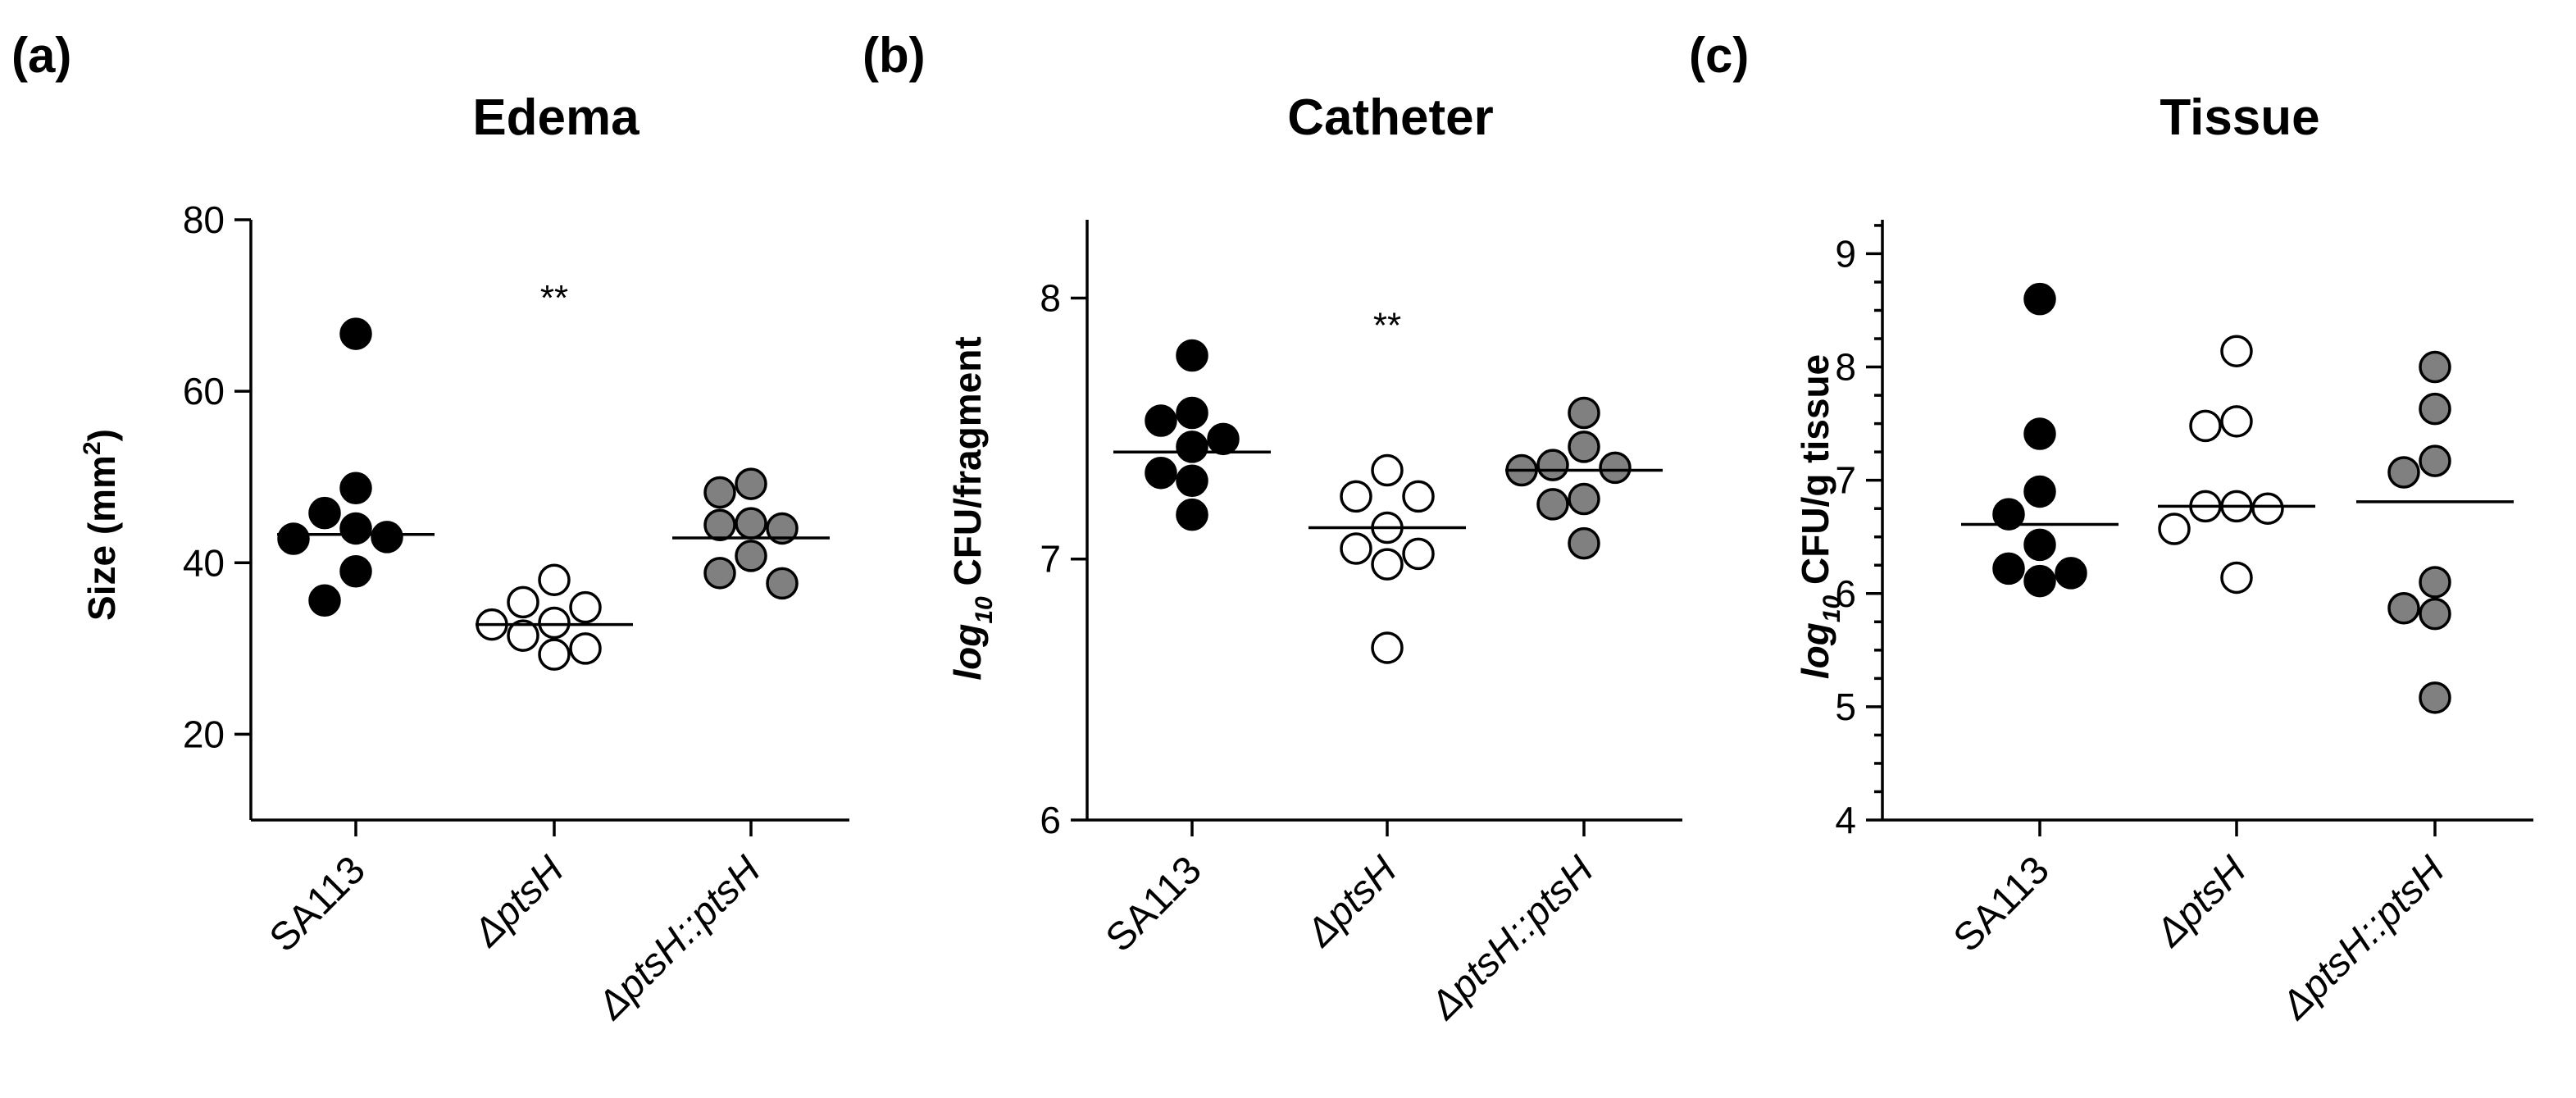  Describe the element at coordinates (894, 55) in the screenshot. I see `panel-letter: (b)` at that location.